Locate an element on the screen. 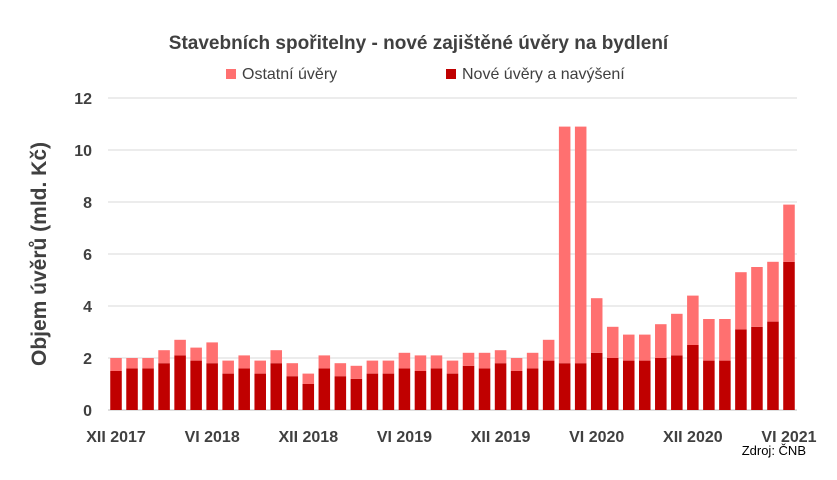 This screenshot has height=480, width=837. legend-label-new: Nové úvěry a navýšení is located at coordinates (543, 74).